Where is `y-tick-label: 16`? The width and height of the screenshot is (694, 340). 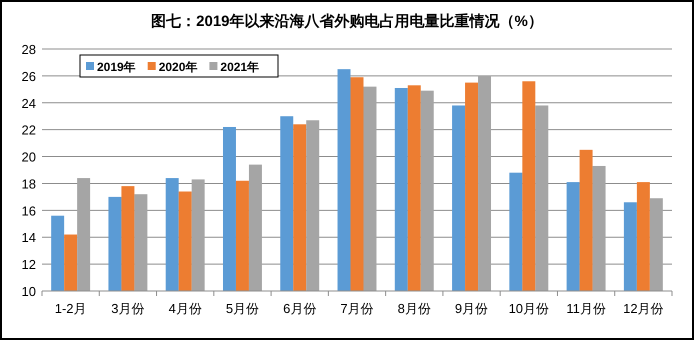
y-tick-label: 16 is located at coordinates (29, 210).